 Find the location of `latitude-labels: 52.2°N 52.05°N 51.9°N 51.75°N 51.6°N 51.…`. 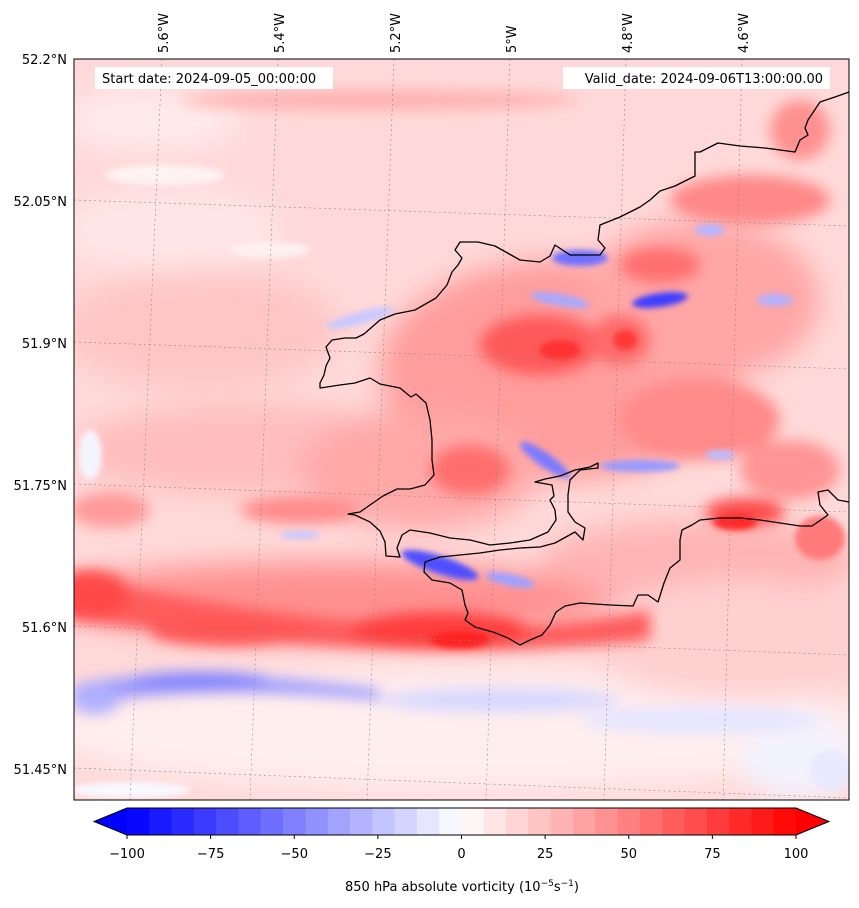

latitude-labels: 52.2°N 52.05°N 51.9°N 51.75°N 51.6°N 51.… is located at coordinates (40, 415).